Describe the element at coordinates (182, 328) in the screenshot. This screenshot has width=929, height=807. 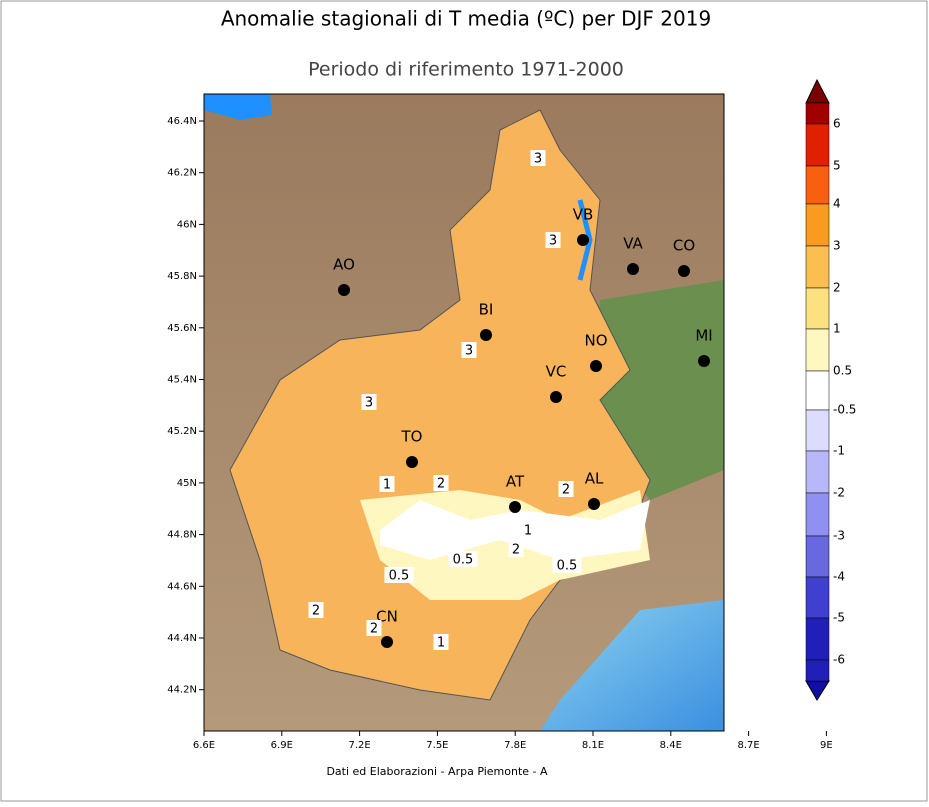
I see `lat-tick-label: 45.6N` at that location.